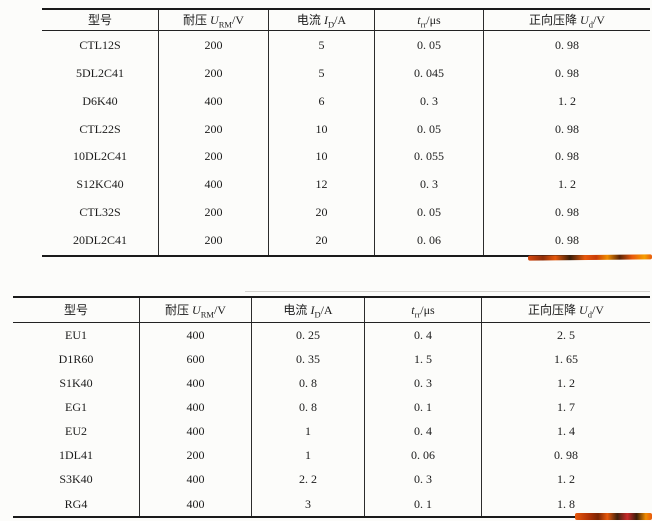 The width and height of the screenshot is (652, 521). Describe the element at coordinates (308, 407) in the screenshot. I see `table-cell: 0. 8` at that location.